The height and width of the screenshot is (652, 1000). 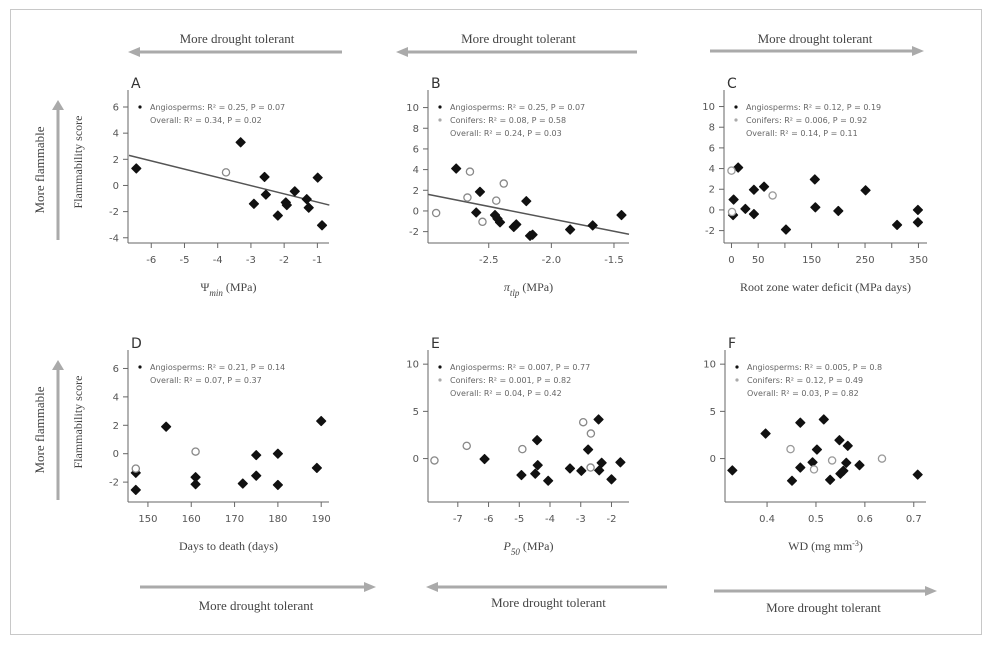 I want to click on x-axis-label: Ψmin (MPa), so click(x=228, y=289).